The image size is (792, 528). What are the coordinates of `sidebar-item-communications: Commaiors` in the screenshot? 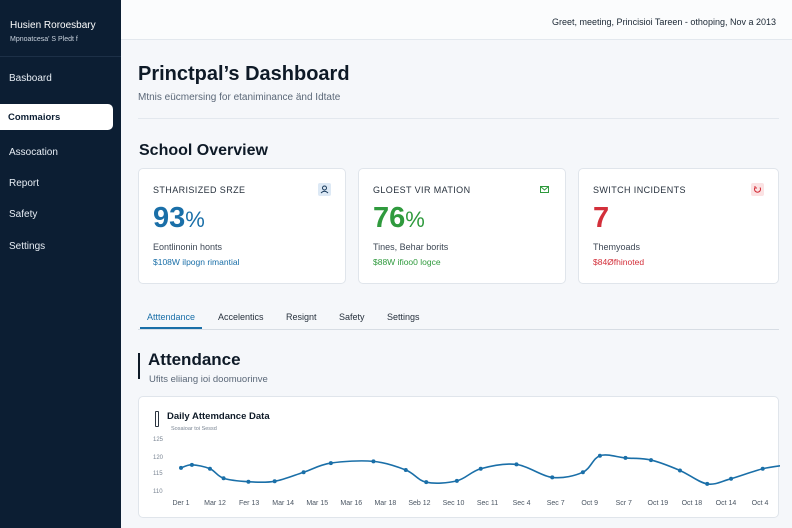 It's located at (56, 117).